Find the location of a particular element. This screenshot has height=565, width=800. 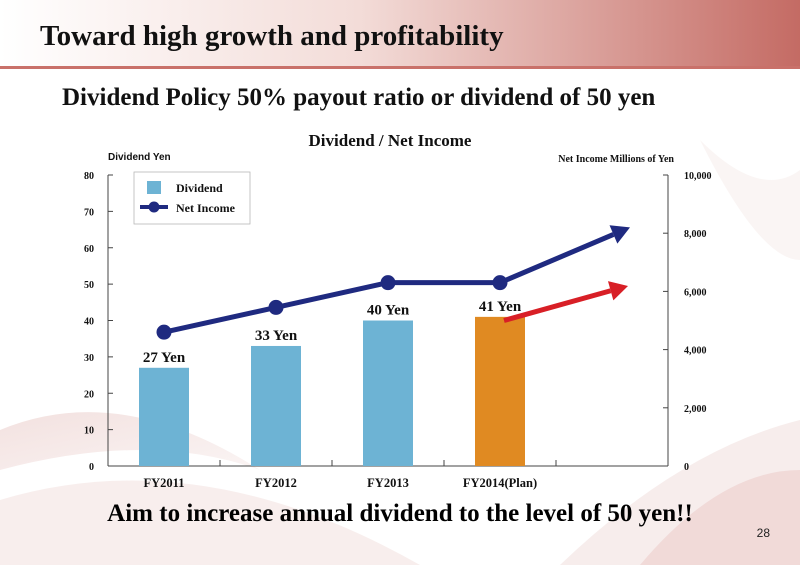

right-tick-label: 0 is located at coordinates (686, 467).